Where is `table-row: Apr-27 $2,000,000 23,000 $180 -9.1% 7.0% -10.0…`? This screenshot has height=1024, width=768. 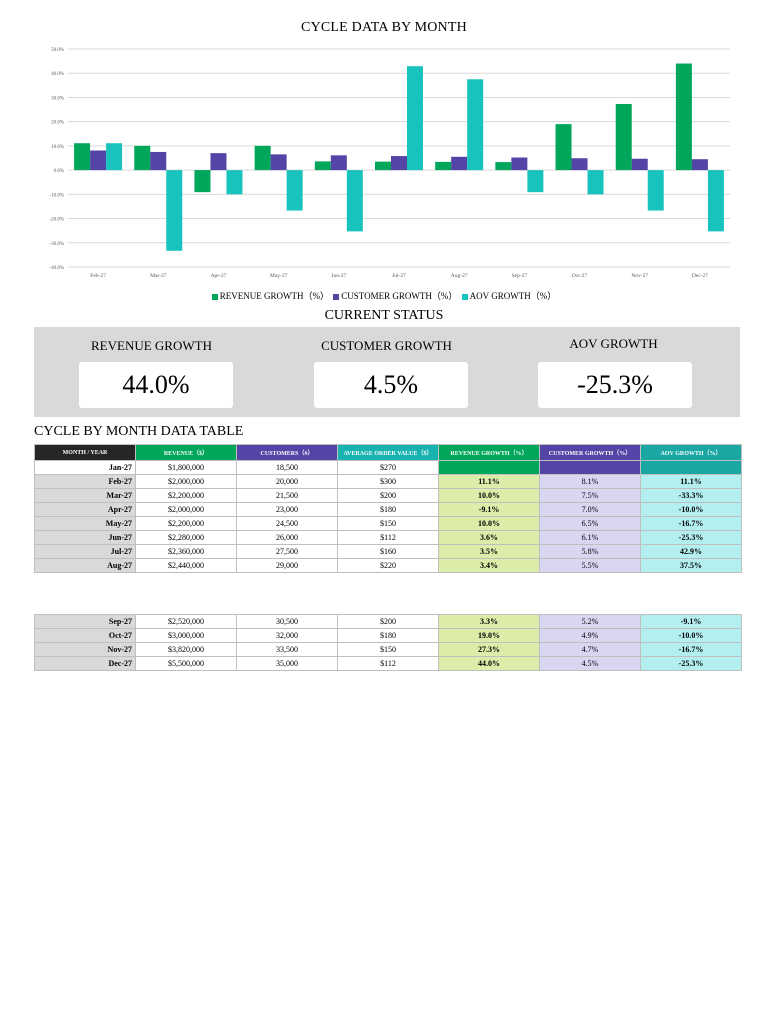
table-row: Apr-27 $2,000,000 23,000 $180 -9.1% 7.0% -10.0… is located at coordinates (388, 509).